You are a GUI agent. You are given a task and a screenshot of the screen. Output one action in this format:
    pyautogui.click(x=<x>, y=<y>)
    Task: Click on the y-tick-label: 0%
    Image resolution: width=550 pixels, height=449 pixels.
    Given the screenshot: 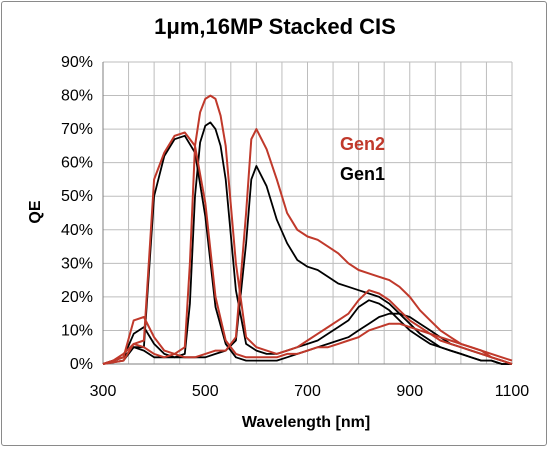 What is the action you would take?
    pyautogui.click(x=81, y=364)
    